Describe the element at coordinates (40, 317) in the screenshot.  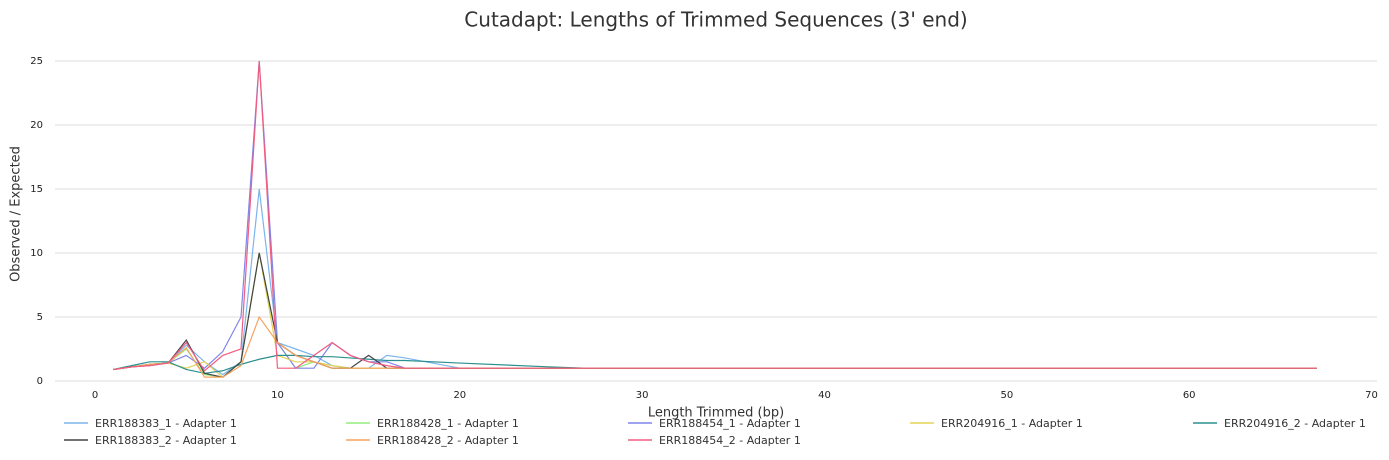
I see `y-tick-label: 5` at that location.